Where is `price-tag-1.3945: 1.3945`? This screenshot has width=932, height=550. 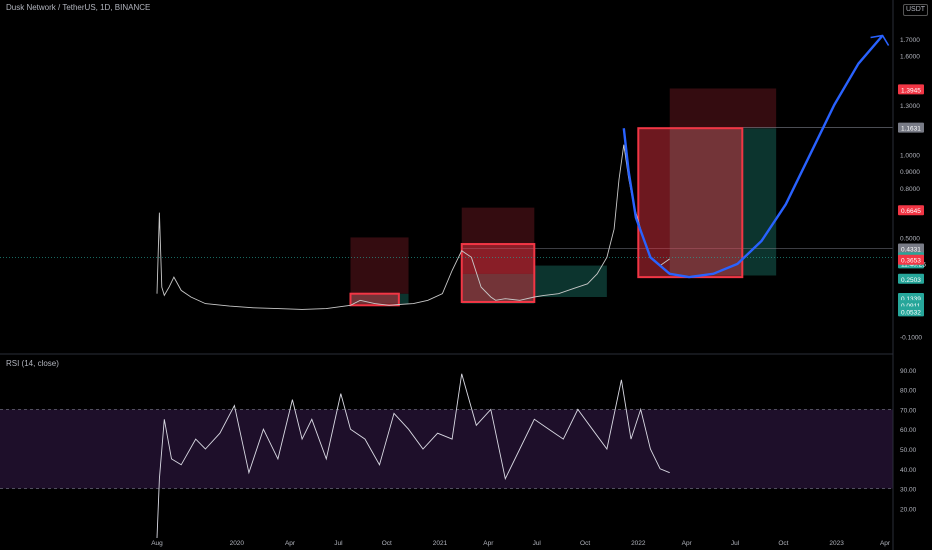
price-tag-1.3945: 1.3945 is located at coordinates (911, 89).